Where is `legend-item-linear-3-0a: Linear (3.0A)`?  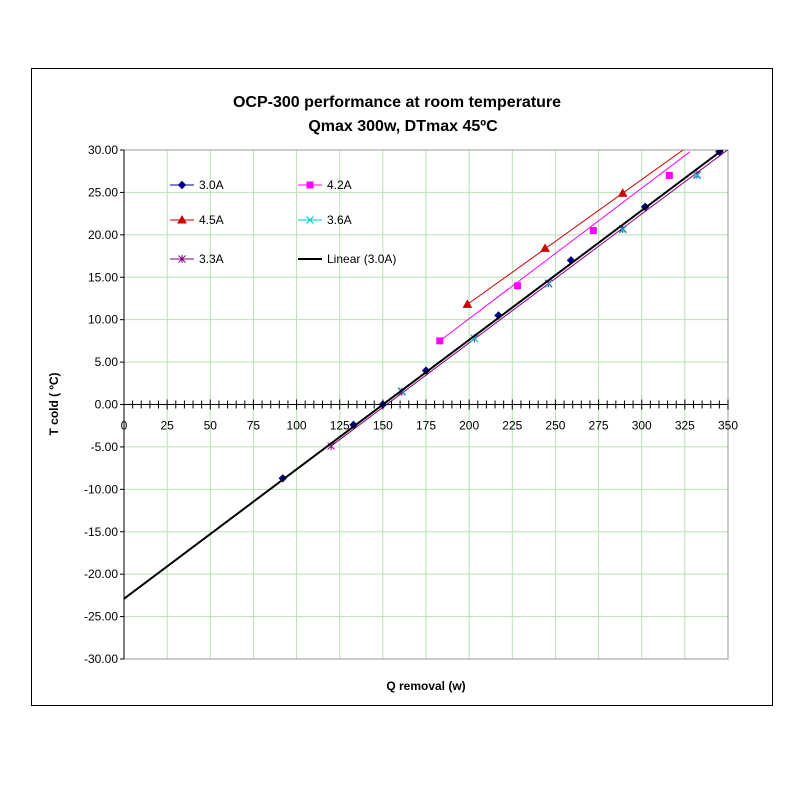 legend-item-linear-3-0a: Linear (3.0A) is located at coordinates (347, 259).